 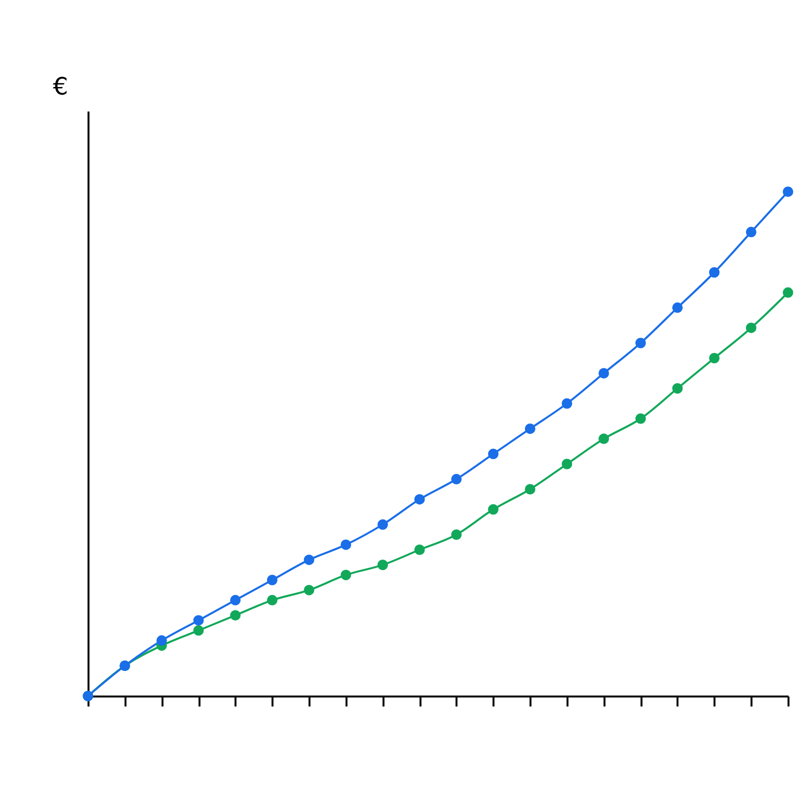 What do you see at coordinates (60, 86) in the screenshot?
I see `y-axis-title: €` at bounding box center [60, 86].